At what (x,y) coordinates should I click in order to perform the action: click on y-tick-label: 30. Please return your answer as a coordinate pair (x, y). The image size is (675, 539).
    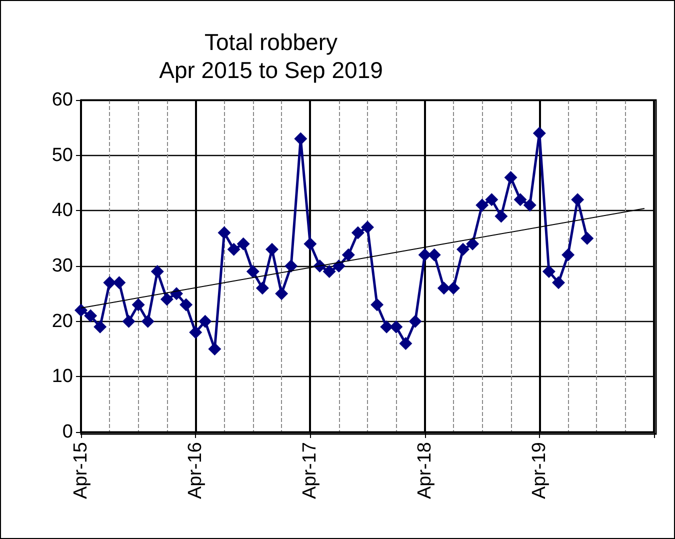
    Looking at the image, I should click on (62, 266).